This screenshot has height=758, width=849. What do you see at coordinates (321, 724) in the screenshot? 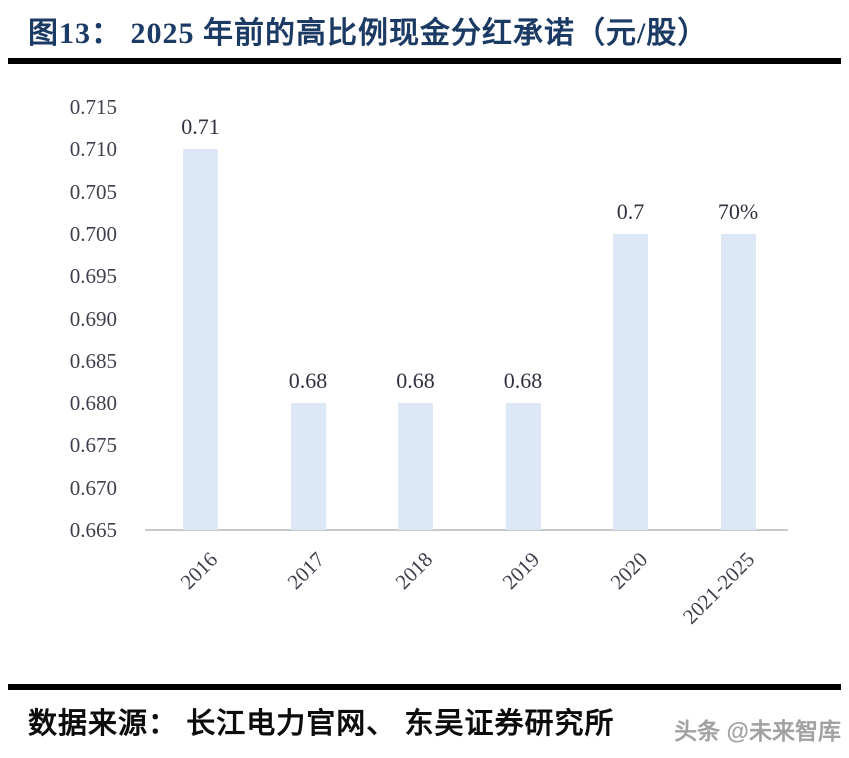
I see `data-source-note: 数据来源： 长江电力官网、 东吴证券研究所` at bounding box center [321, 724].